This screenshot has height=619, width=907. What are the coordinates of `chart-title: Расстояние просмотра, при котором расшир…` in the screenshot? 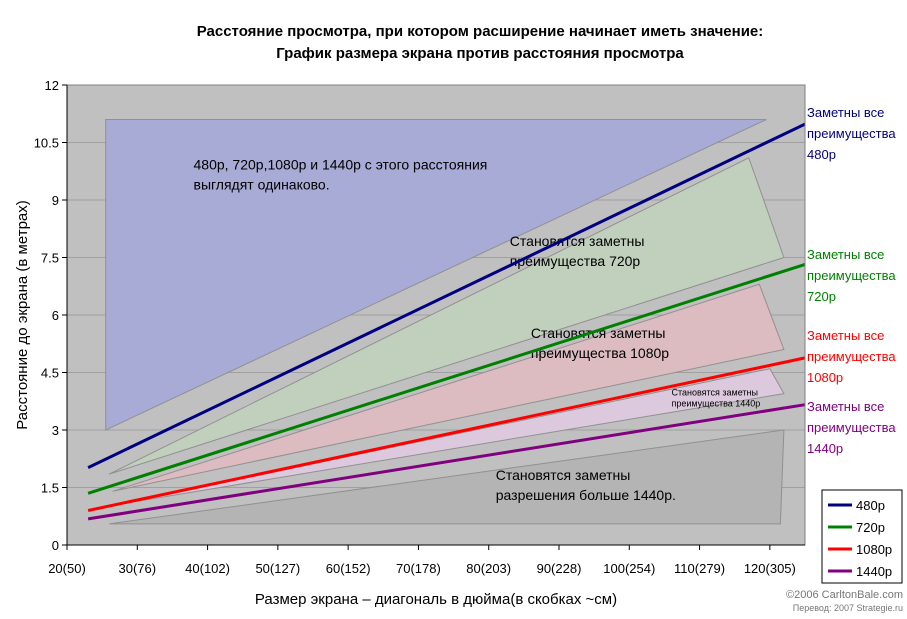 It's located at (480, 31).